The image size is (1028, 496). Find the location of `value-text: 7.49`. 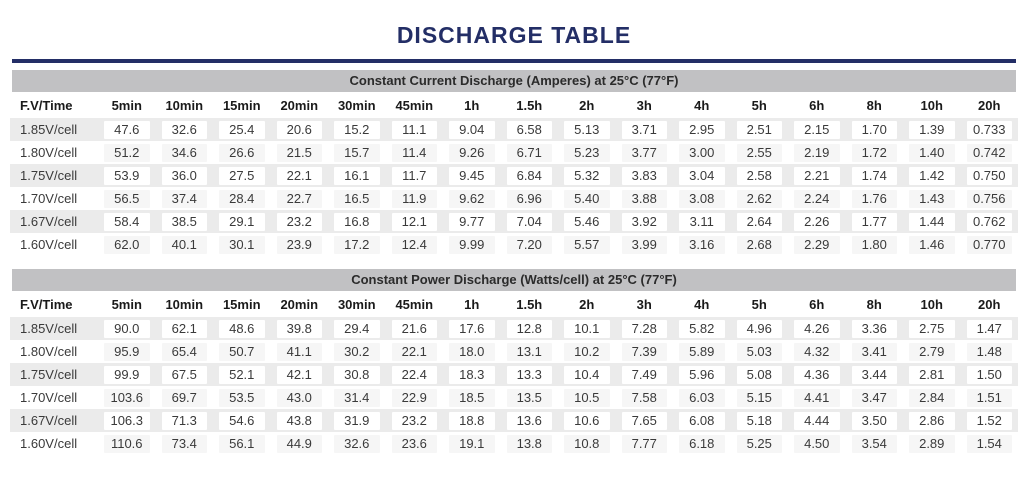

value-text: 7.49 is located at coordinates (644, 374).